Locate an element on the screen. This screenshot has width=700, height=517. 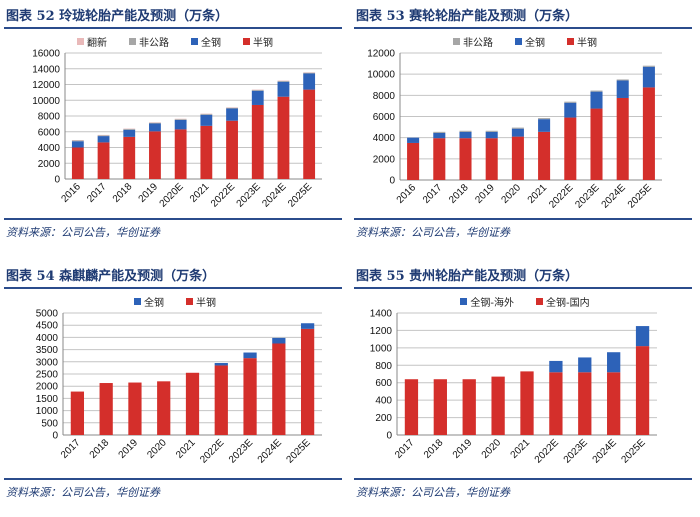
y-tick-label: 1500 is located at coordinates (47, 399).